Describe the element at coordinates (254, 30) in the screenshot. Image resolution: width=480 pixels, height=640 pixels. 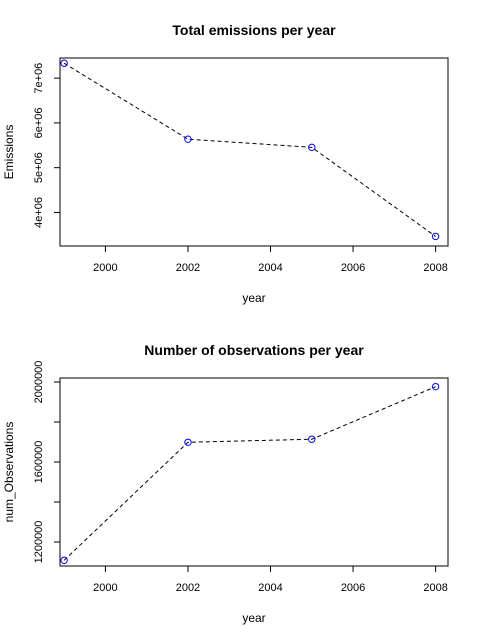
I see `chart-title: Total emissions per year` at that location.